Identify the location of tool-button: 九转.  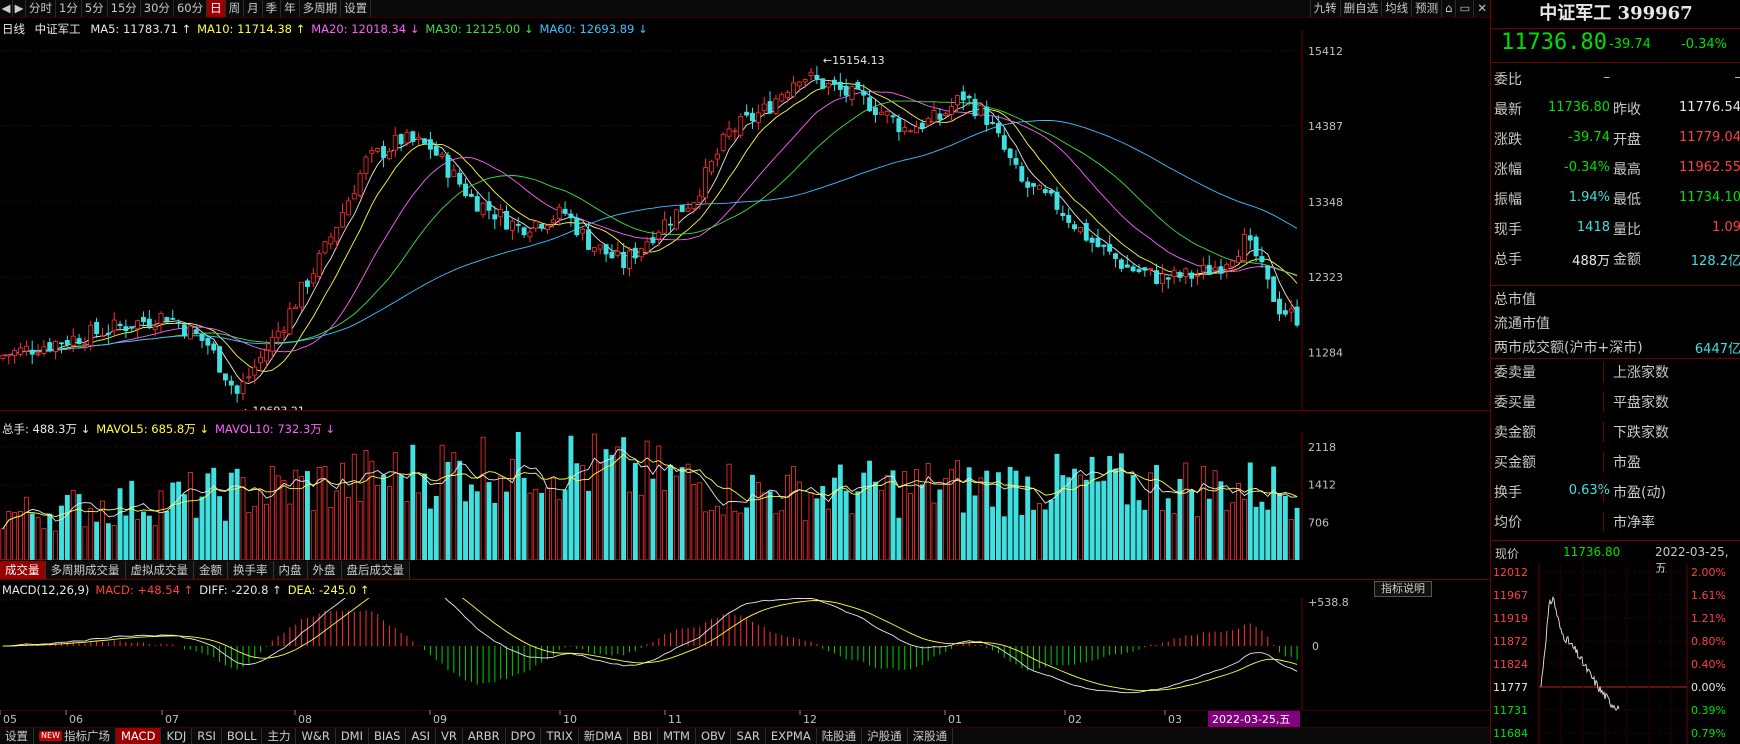
(1324, 8).